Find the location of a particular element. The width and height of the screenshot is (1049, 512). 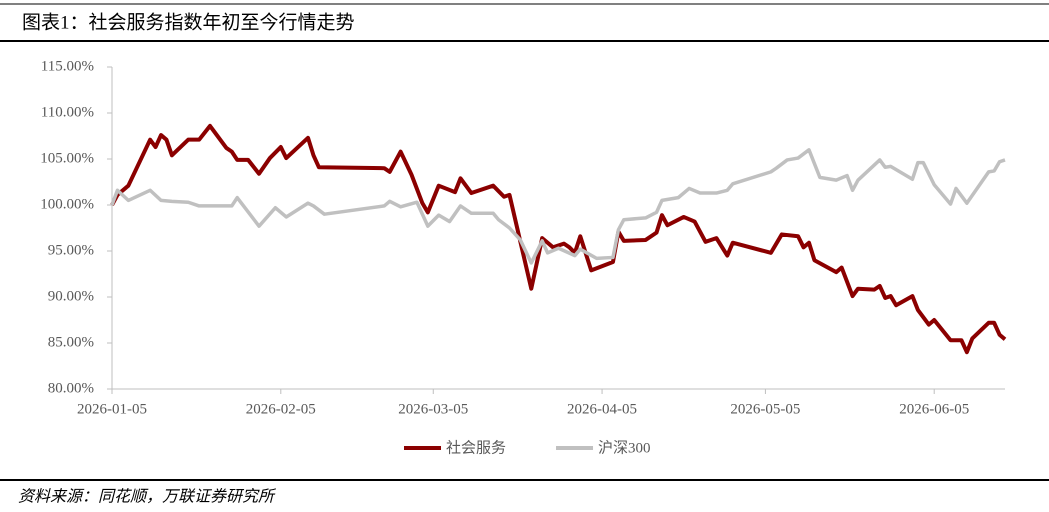

y-tick-label: 100.00% is located at coordinates (67, 204).